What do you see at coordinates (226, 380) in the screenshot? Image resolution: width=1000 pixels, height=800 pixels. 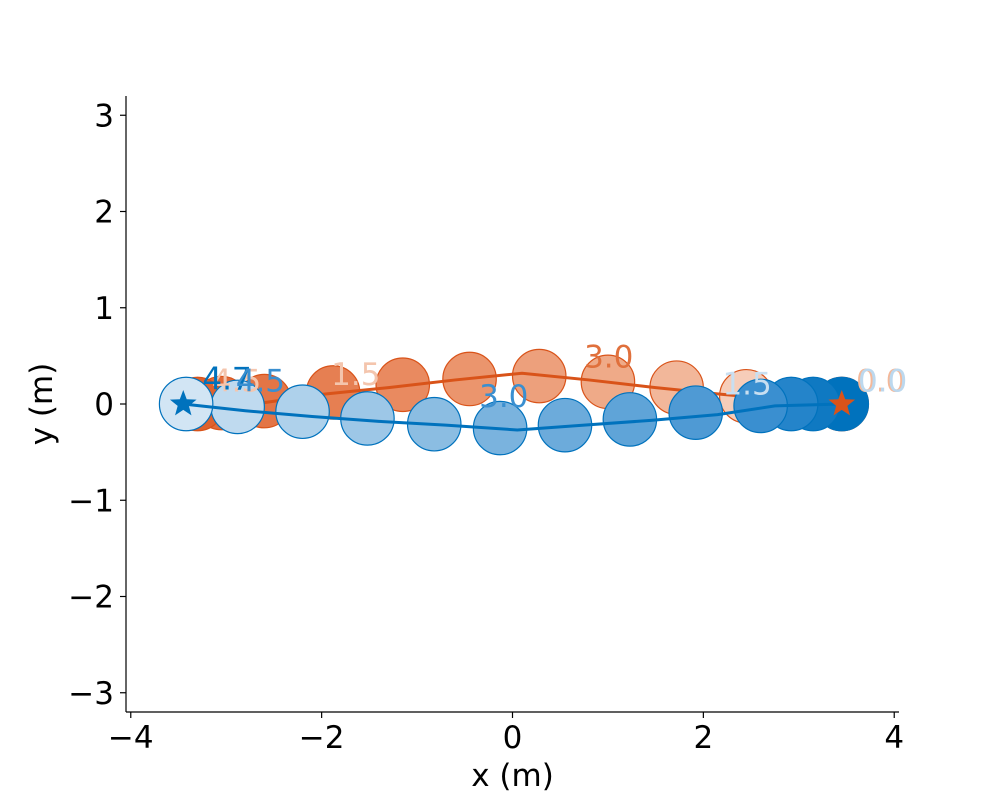 I see `series-1-time-label: 4.7` at bounding box center [226, 380].